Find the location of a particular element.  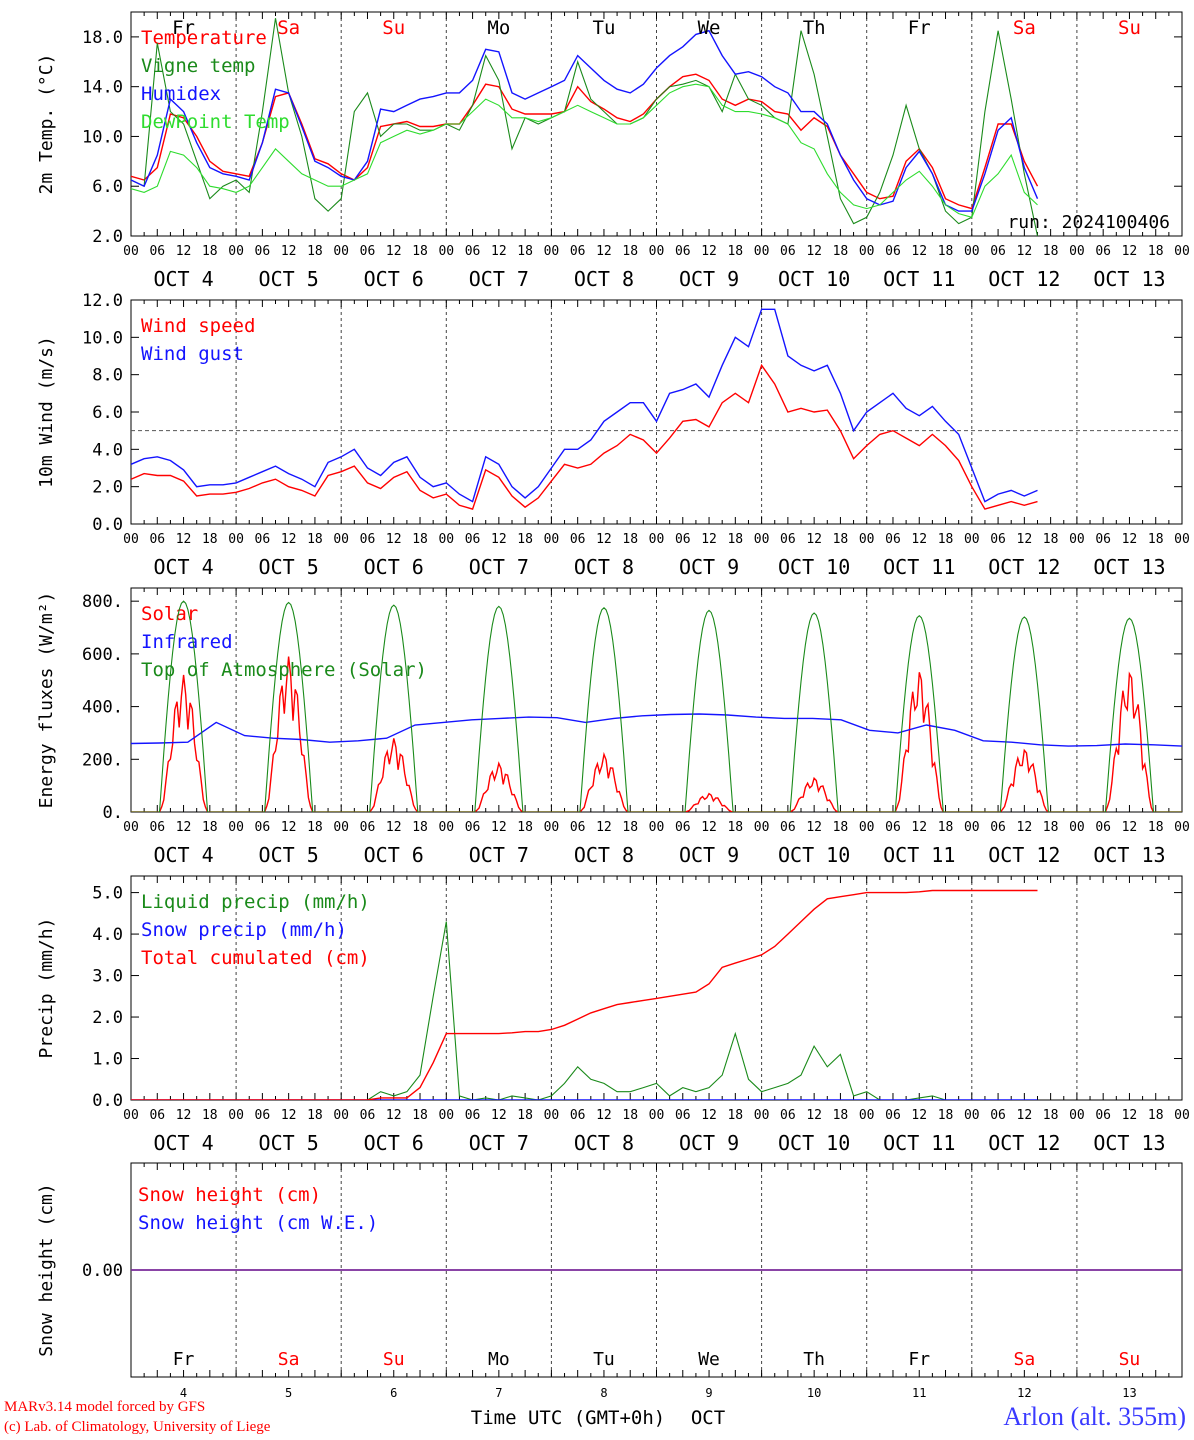

model-credit-line: MARv3.14 model forced by GFS is located at coordinates (105, 1407).